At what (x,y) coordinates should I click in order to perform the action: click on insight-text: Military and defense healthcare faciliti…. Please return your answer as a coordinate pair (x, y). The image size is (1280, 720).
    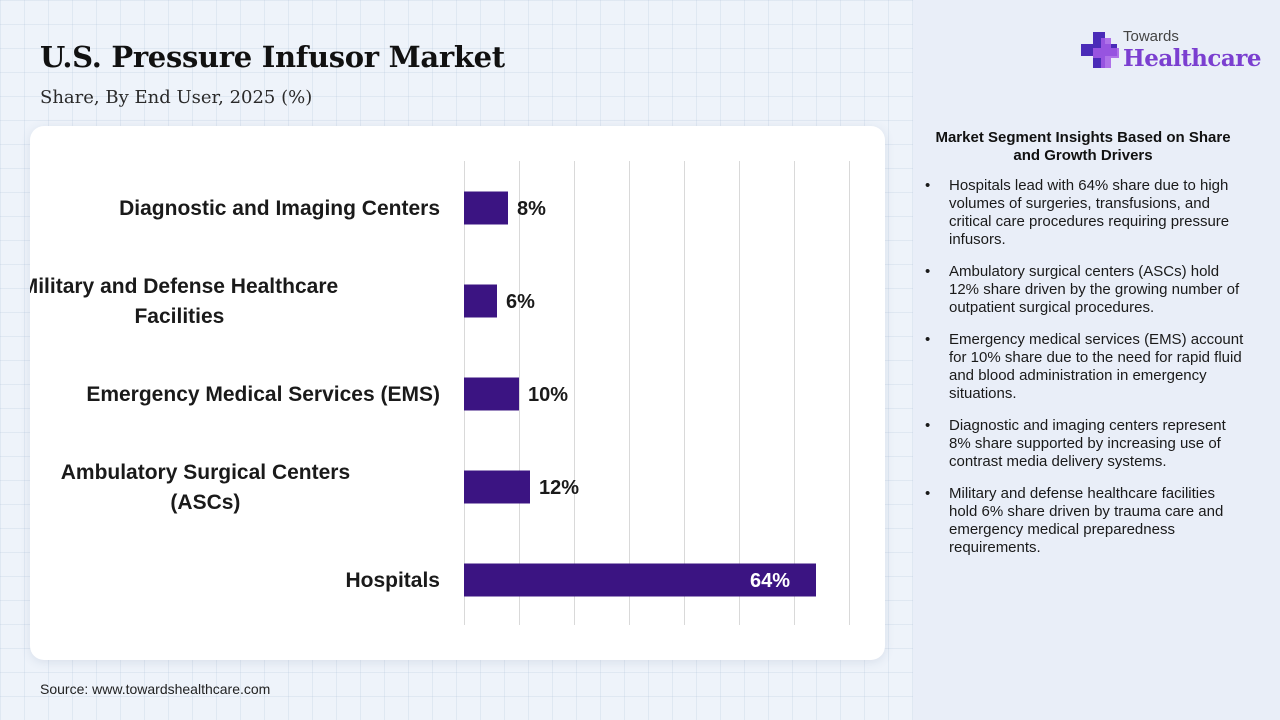
    Looking at the image, I should click on (1086, 520).